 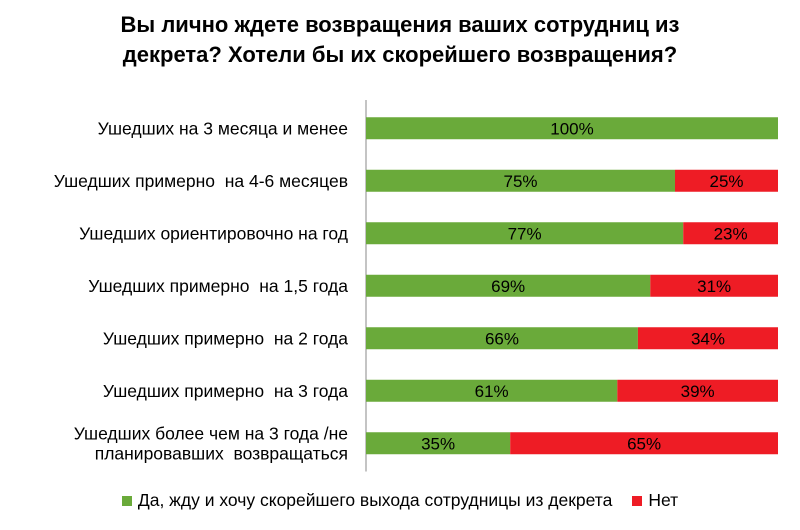 I want to click on data-label-no: 23%, so click(x=731, y=233).